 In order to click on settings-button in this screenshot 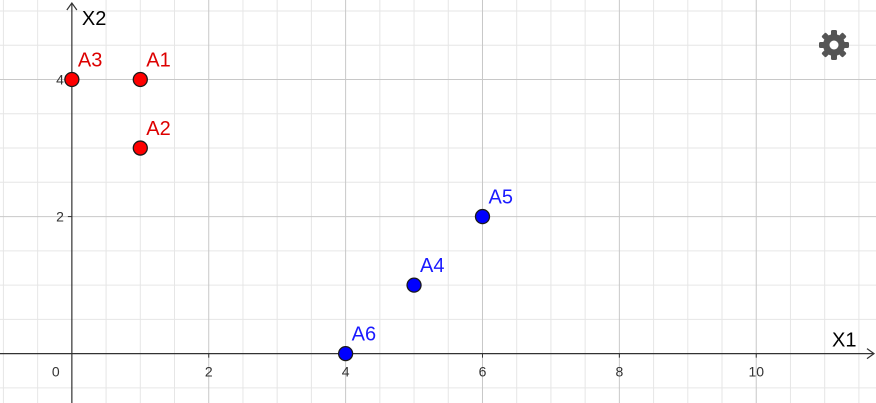, I will do `click(834, 45)`.